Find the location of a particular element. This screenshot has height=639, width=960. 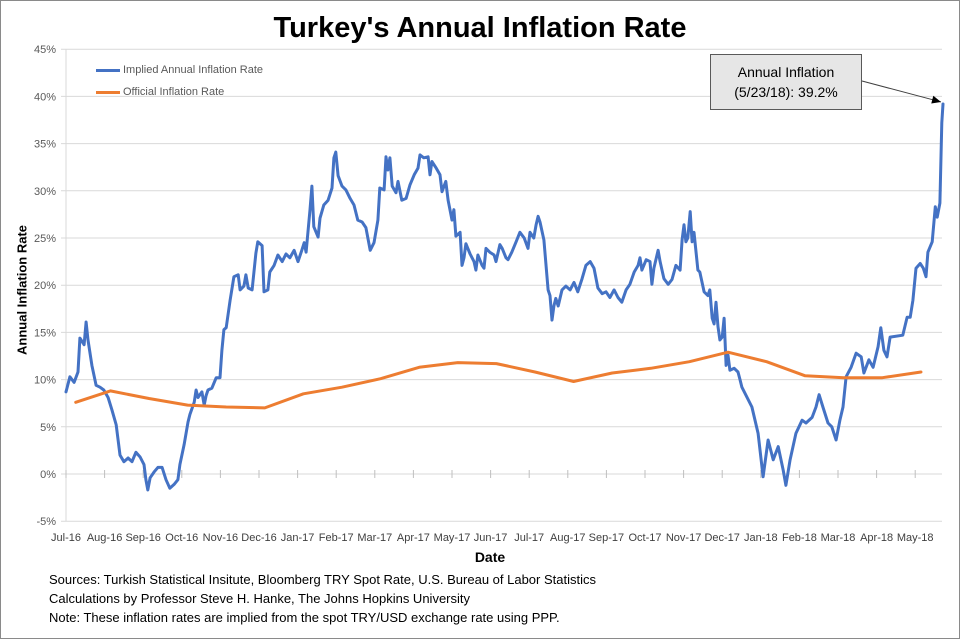

y-tick-label: 30% is located at coordinates (45, 192).